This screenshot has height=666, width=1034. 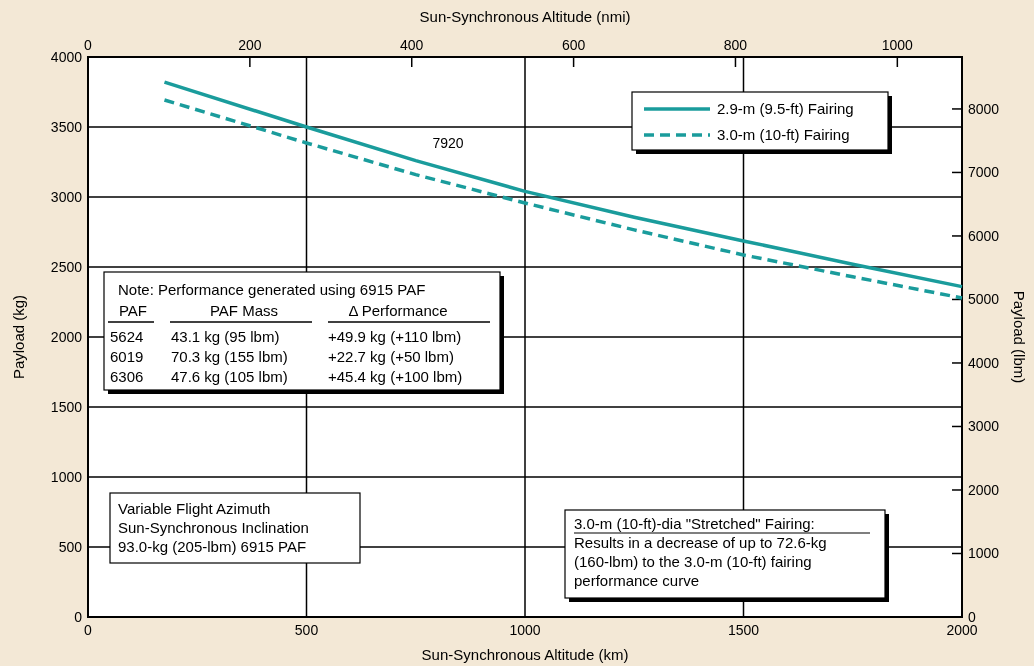 I want to click on conditions-note-box: Variable Flight Azimuth Sun-Synchronous Inclination 93.0-kg (205-lbm) 6915 PAF, so click(x=235, y=528).